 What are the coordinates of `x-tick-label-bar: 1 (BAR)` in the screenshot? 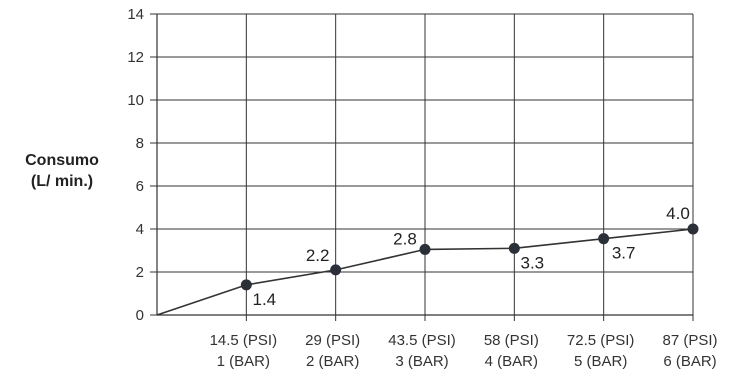 It's located at (243, 361).